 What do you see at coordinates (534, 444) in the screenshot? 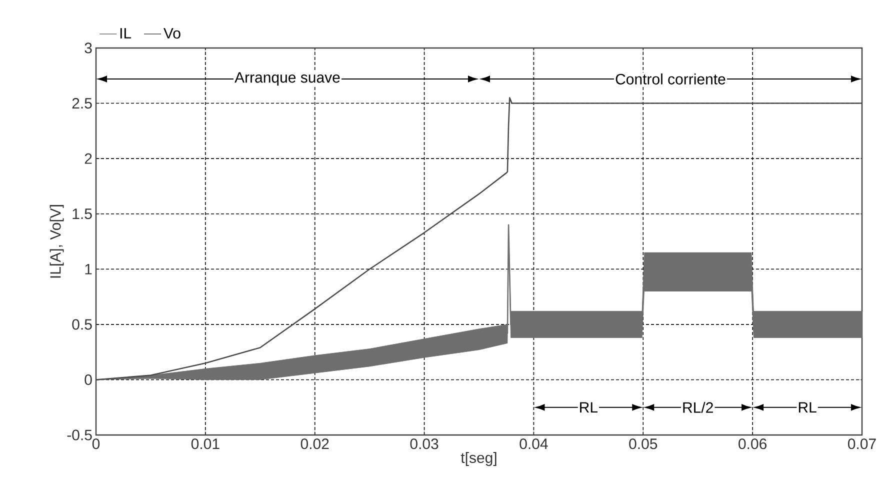
I see `x-tick-label: 0.04` at bounding box center [534, 444].